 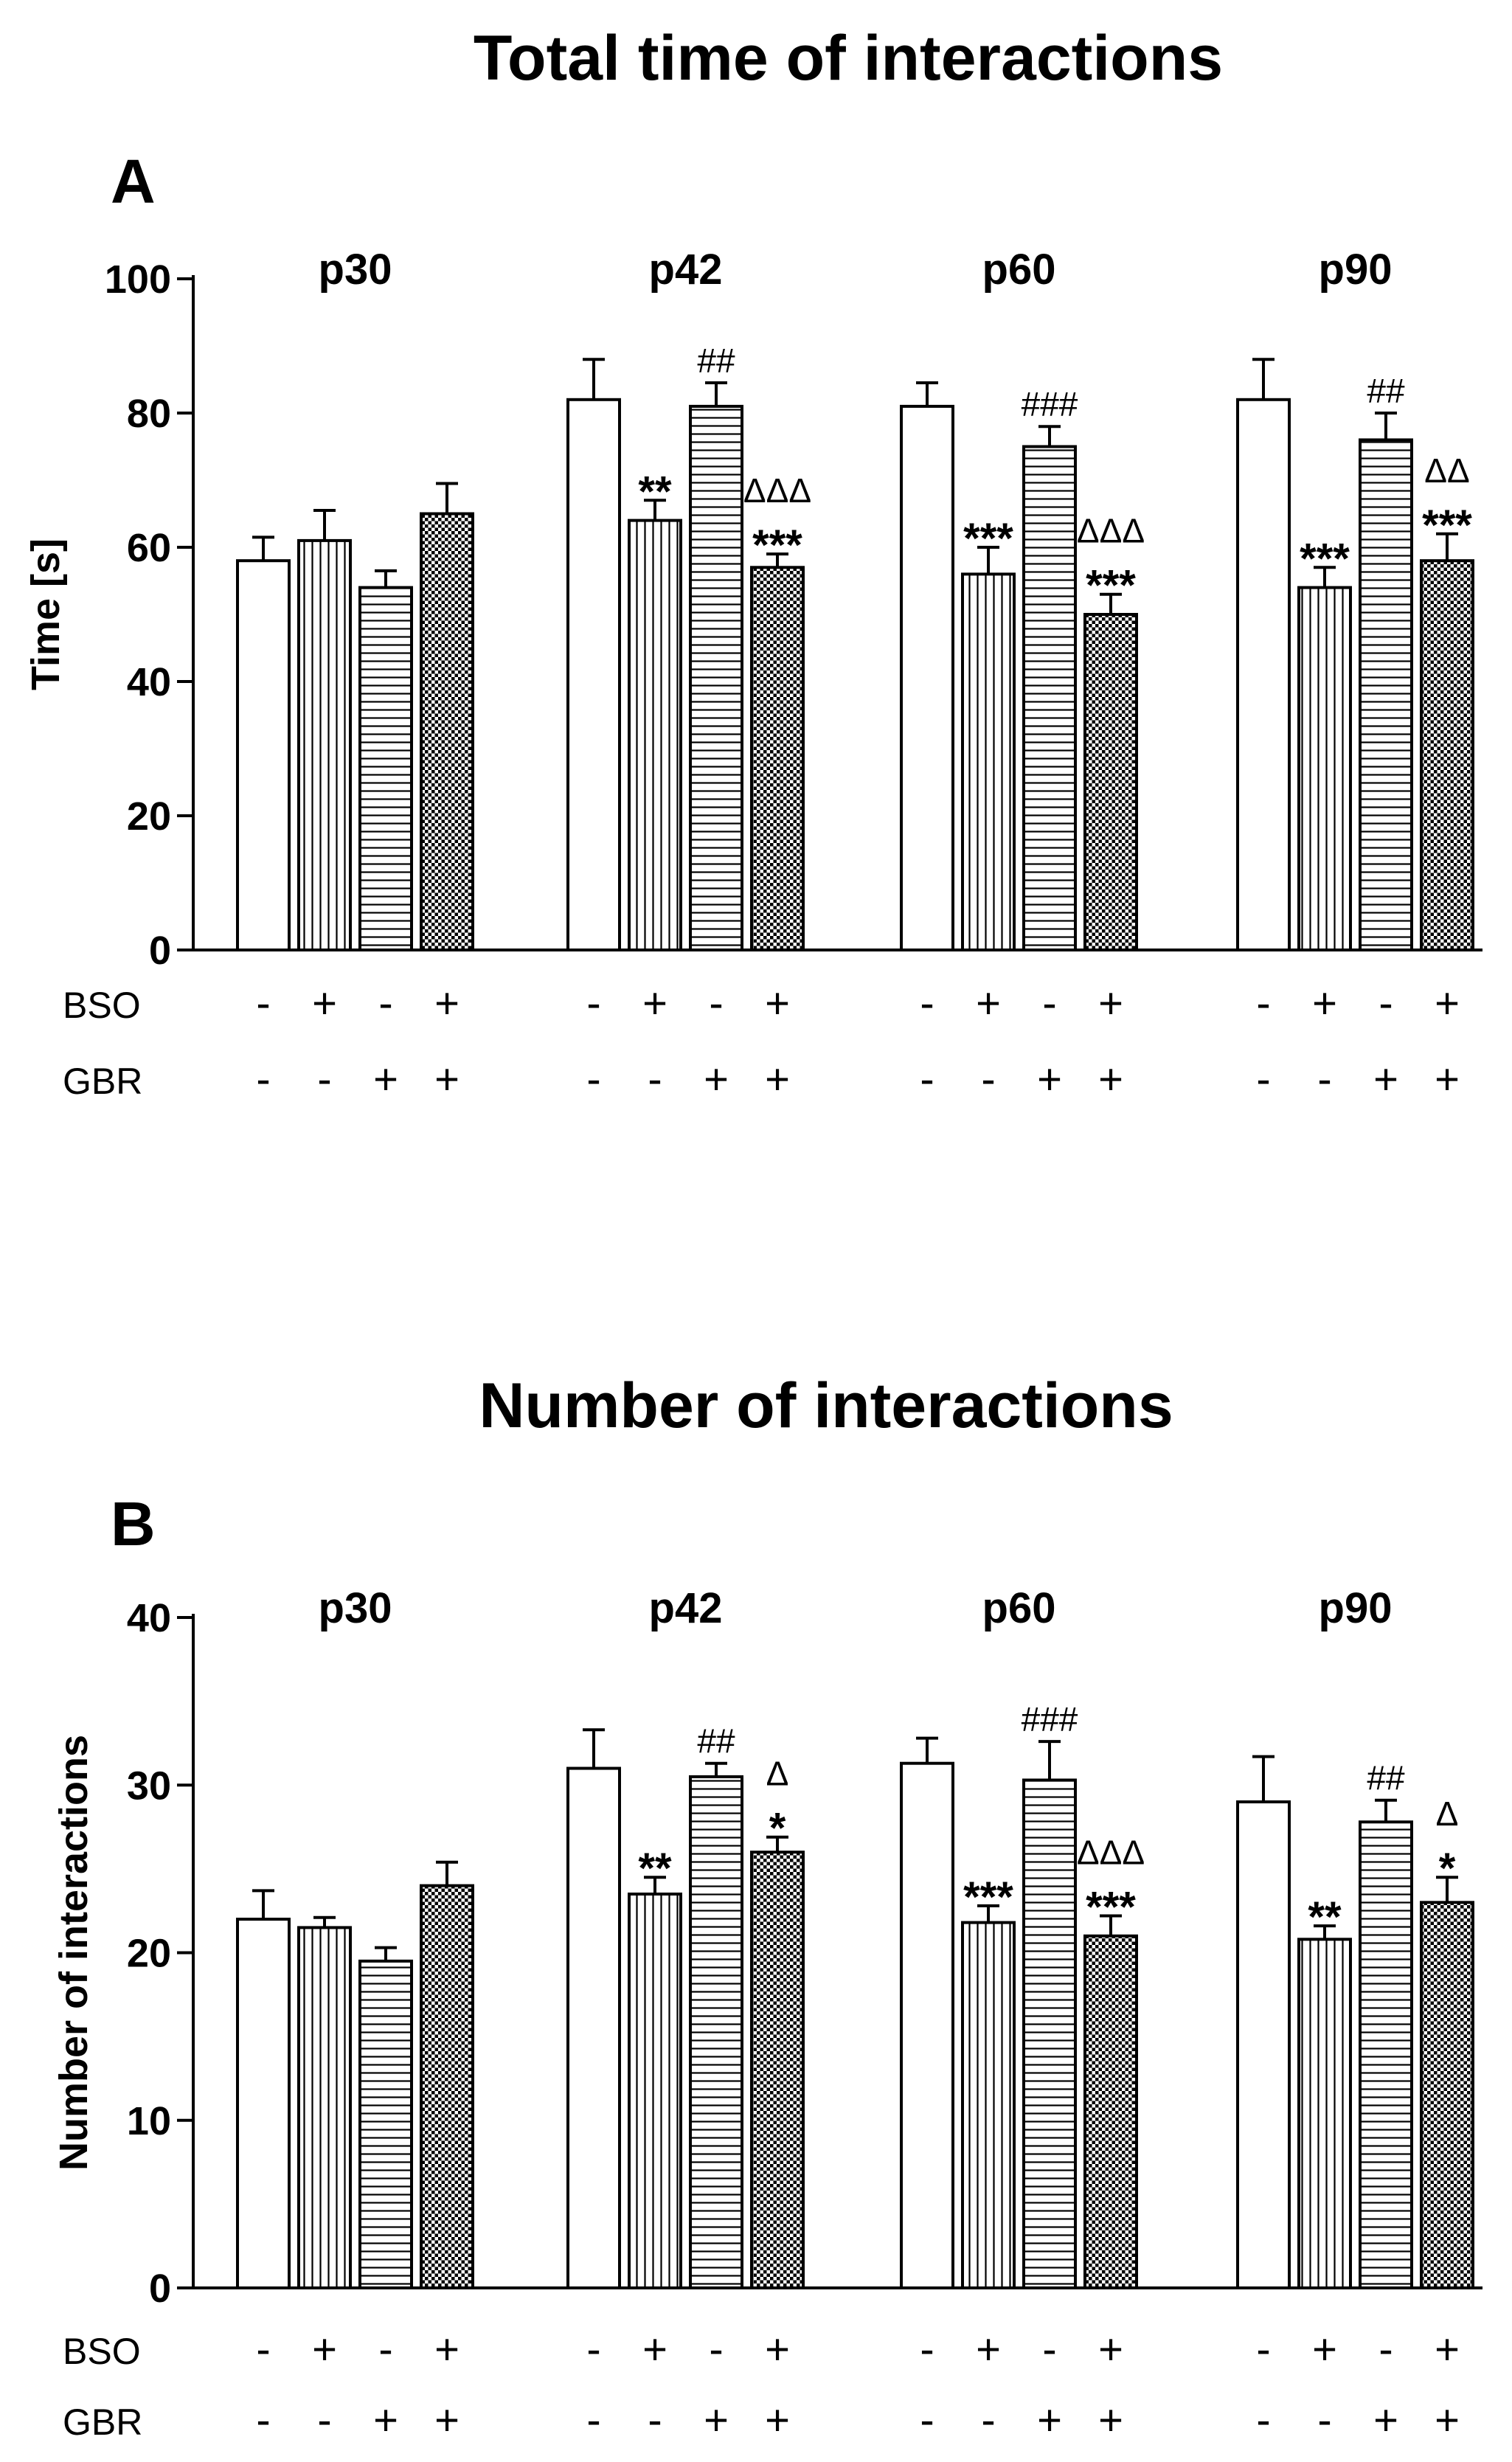 What do you see at coordinates (149, 1954) in the screenshot?
I see `panel-b-y-tick-label: 20` at bounding box center [149, 1954].